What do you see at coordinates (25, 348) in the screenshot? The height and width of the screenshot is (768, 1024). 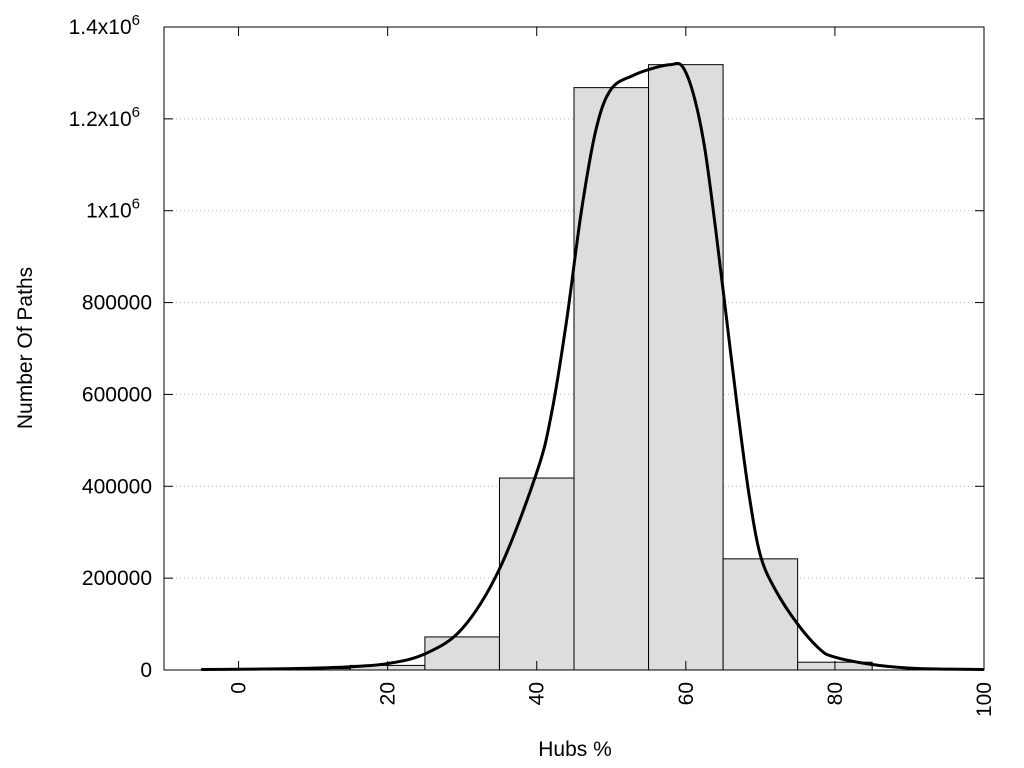 I see `y-axis-title: Number Of Paths` at bounding box center [25, 348].